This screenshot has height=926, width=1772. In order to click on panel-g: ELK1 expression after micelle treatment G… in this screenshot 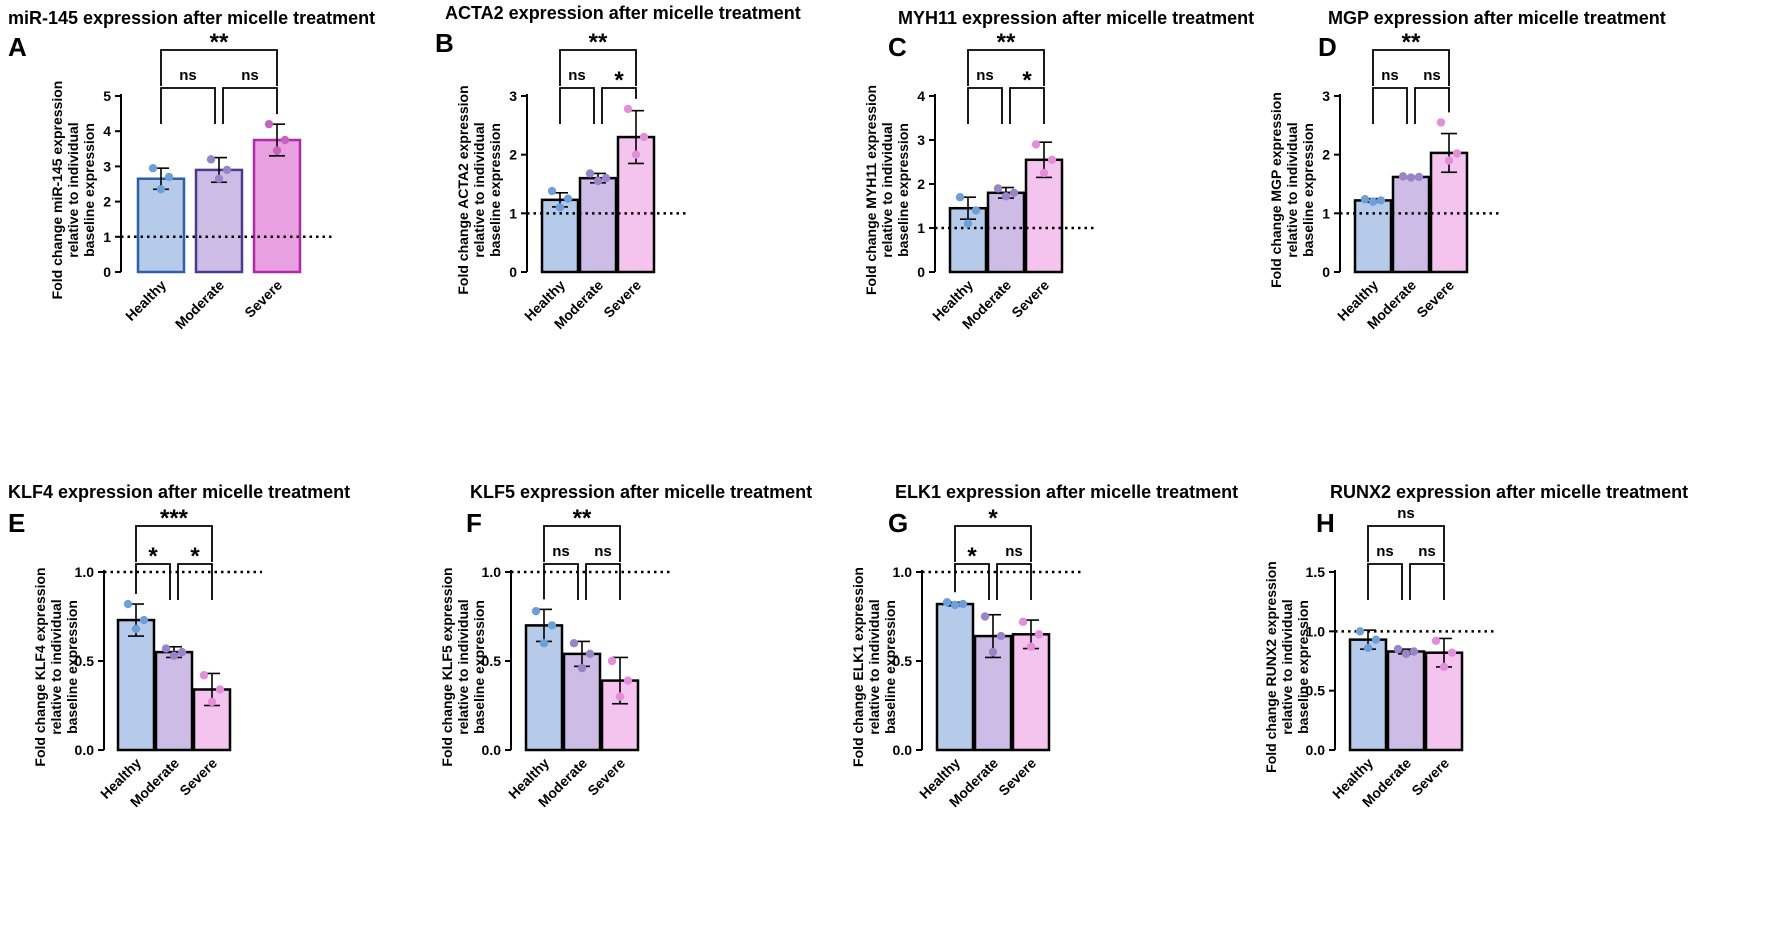, I will do `click(1044, 646)`.